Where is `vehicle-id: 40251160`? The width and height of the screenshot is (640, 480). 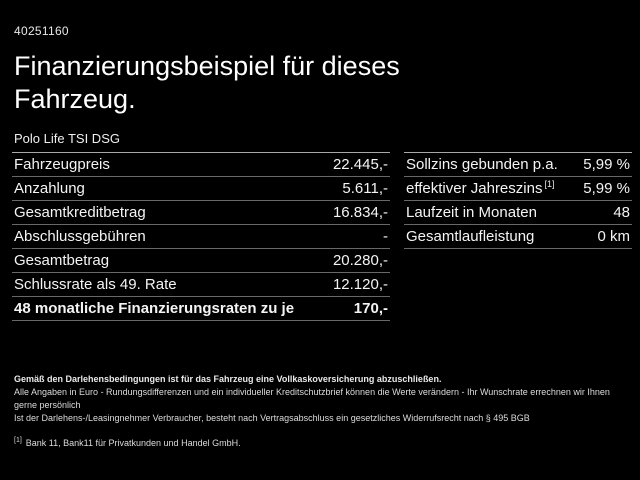 vehicle-id: 40251160 is located at coordinates (41, 31).